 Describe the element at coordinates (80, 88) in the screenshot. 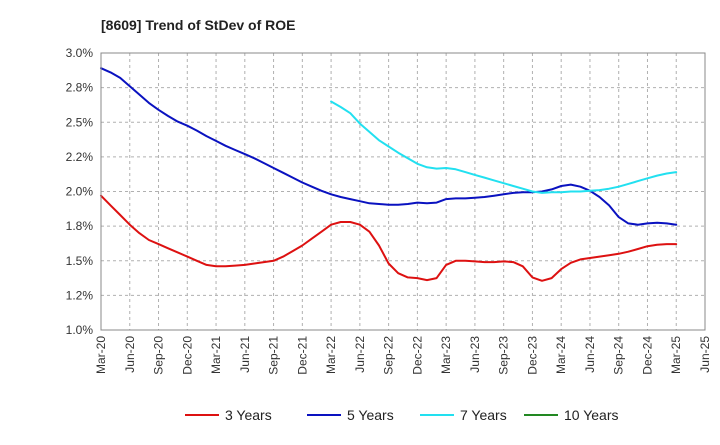

I see `y-tick-label: 2.8%` at that location.